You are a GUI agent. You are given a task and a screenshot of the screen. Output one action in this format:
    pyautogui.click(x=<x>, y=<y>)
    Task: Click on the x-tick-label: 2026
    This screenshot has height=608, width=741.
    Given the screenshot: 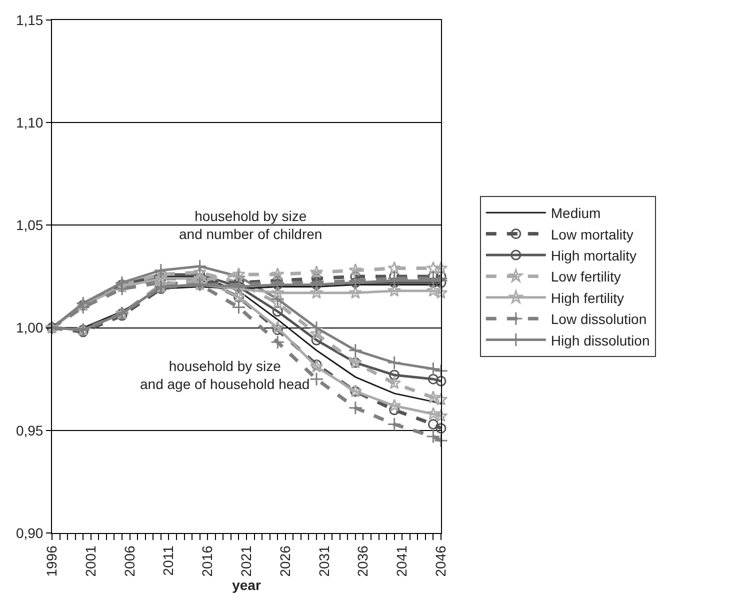 What is the action you would take?
    pyautogui.click(x=284, y=561)
    